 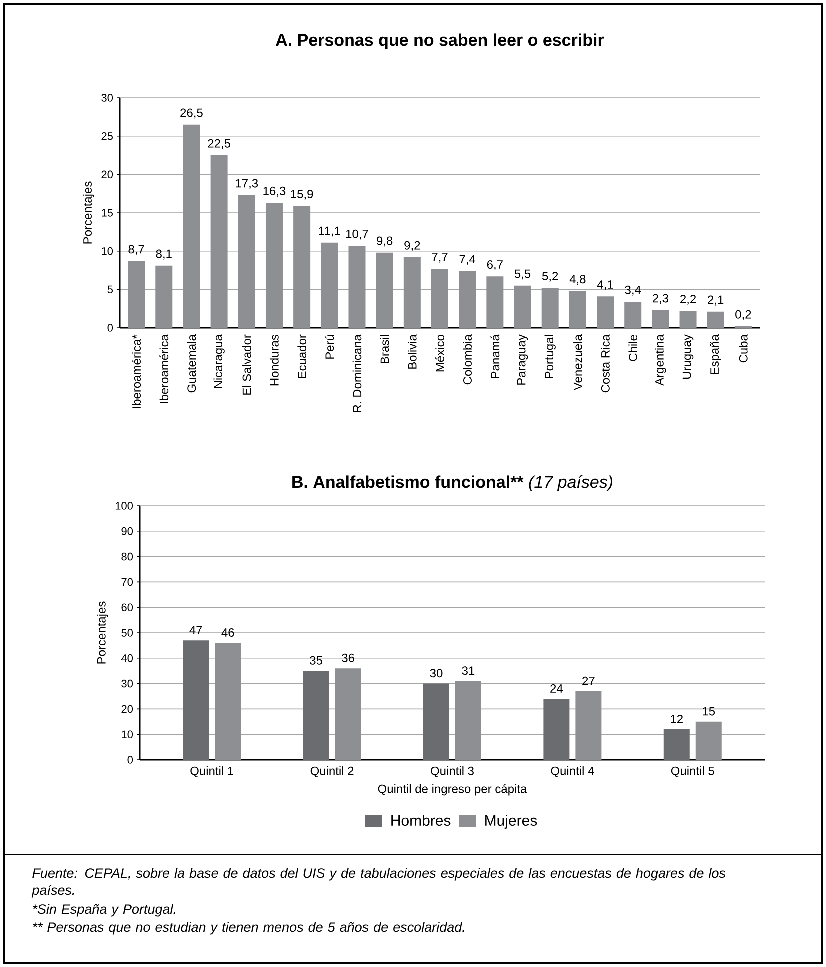 What do you see at coordinates (522, 275) in the screenshot?
I see `data-label: 5,5` at bounding box center [522, 275].